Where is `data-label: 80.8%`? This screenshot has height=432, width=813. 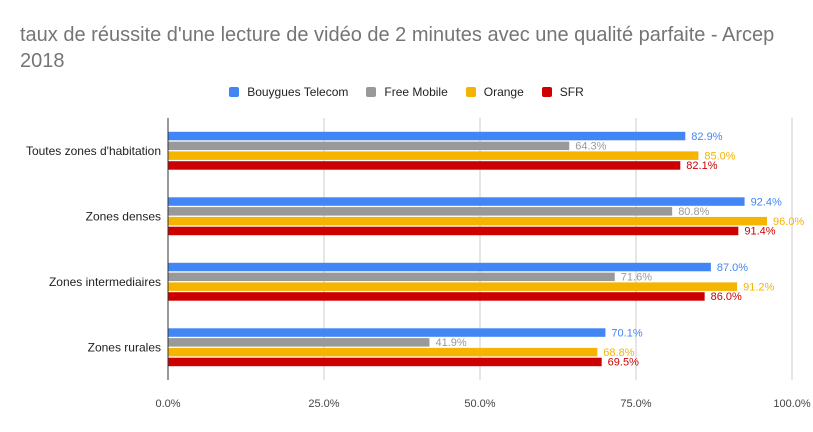
data-label: 80.8% is located at coordinates (693, 212).